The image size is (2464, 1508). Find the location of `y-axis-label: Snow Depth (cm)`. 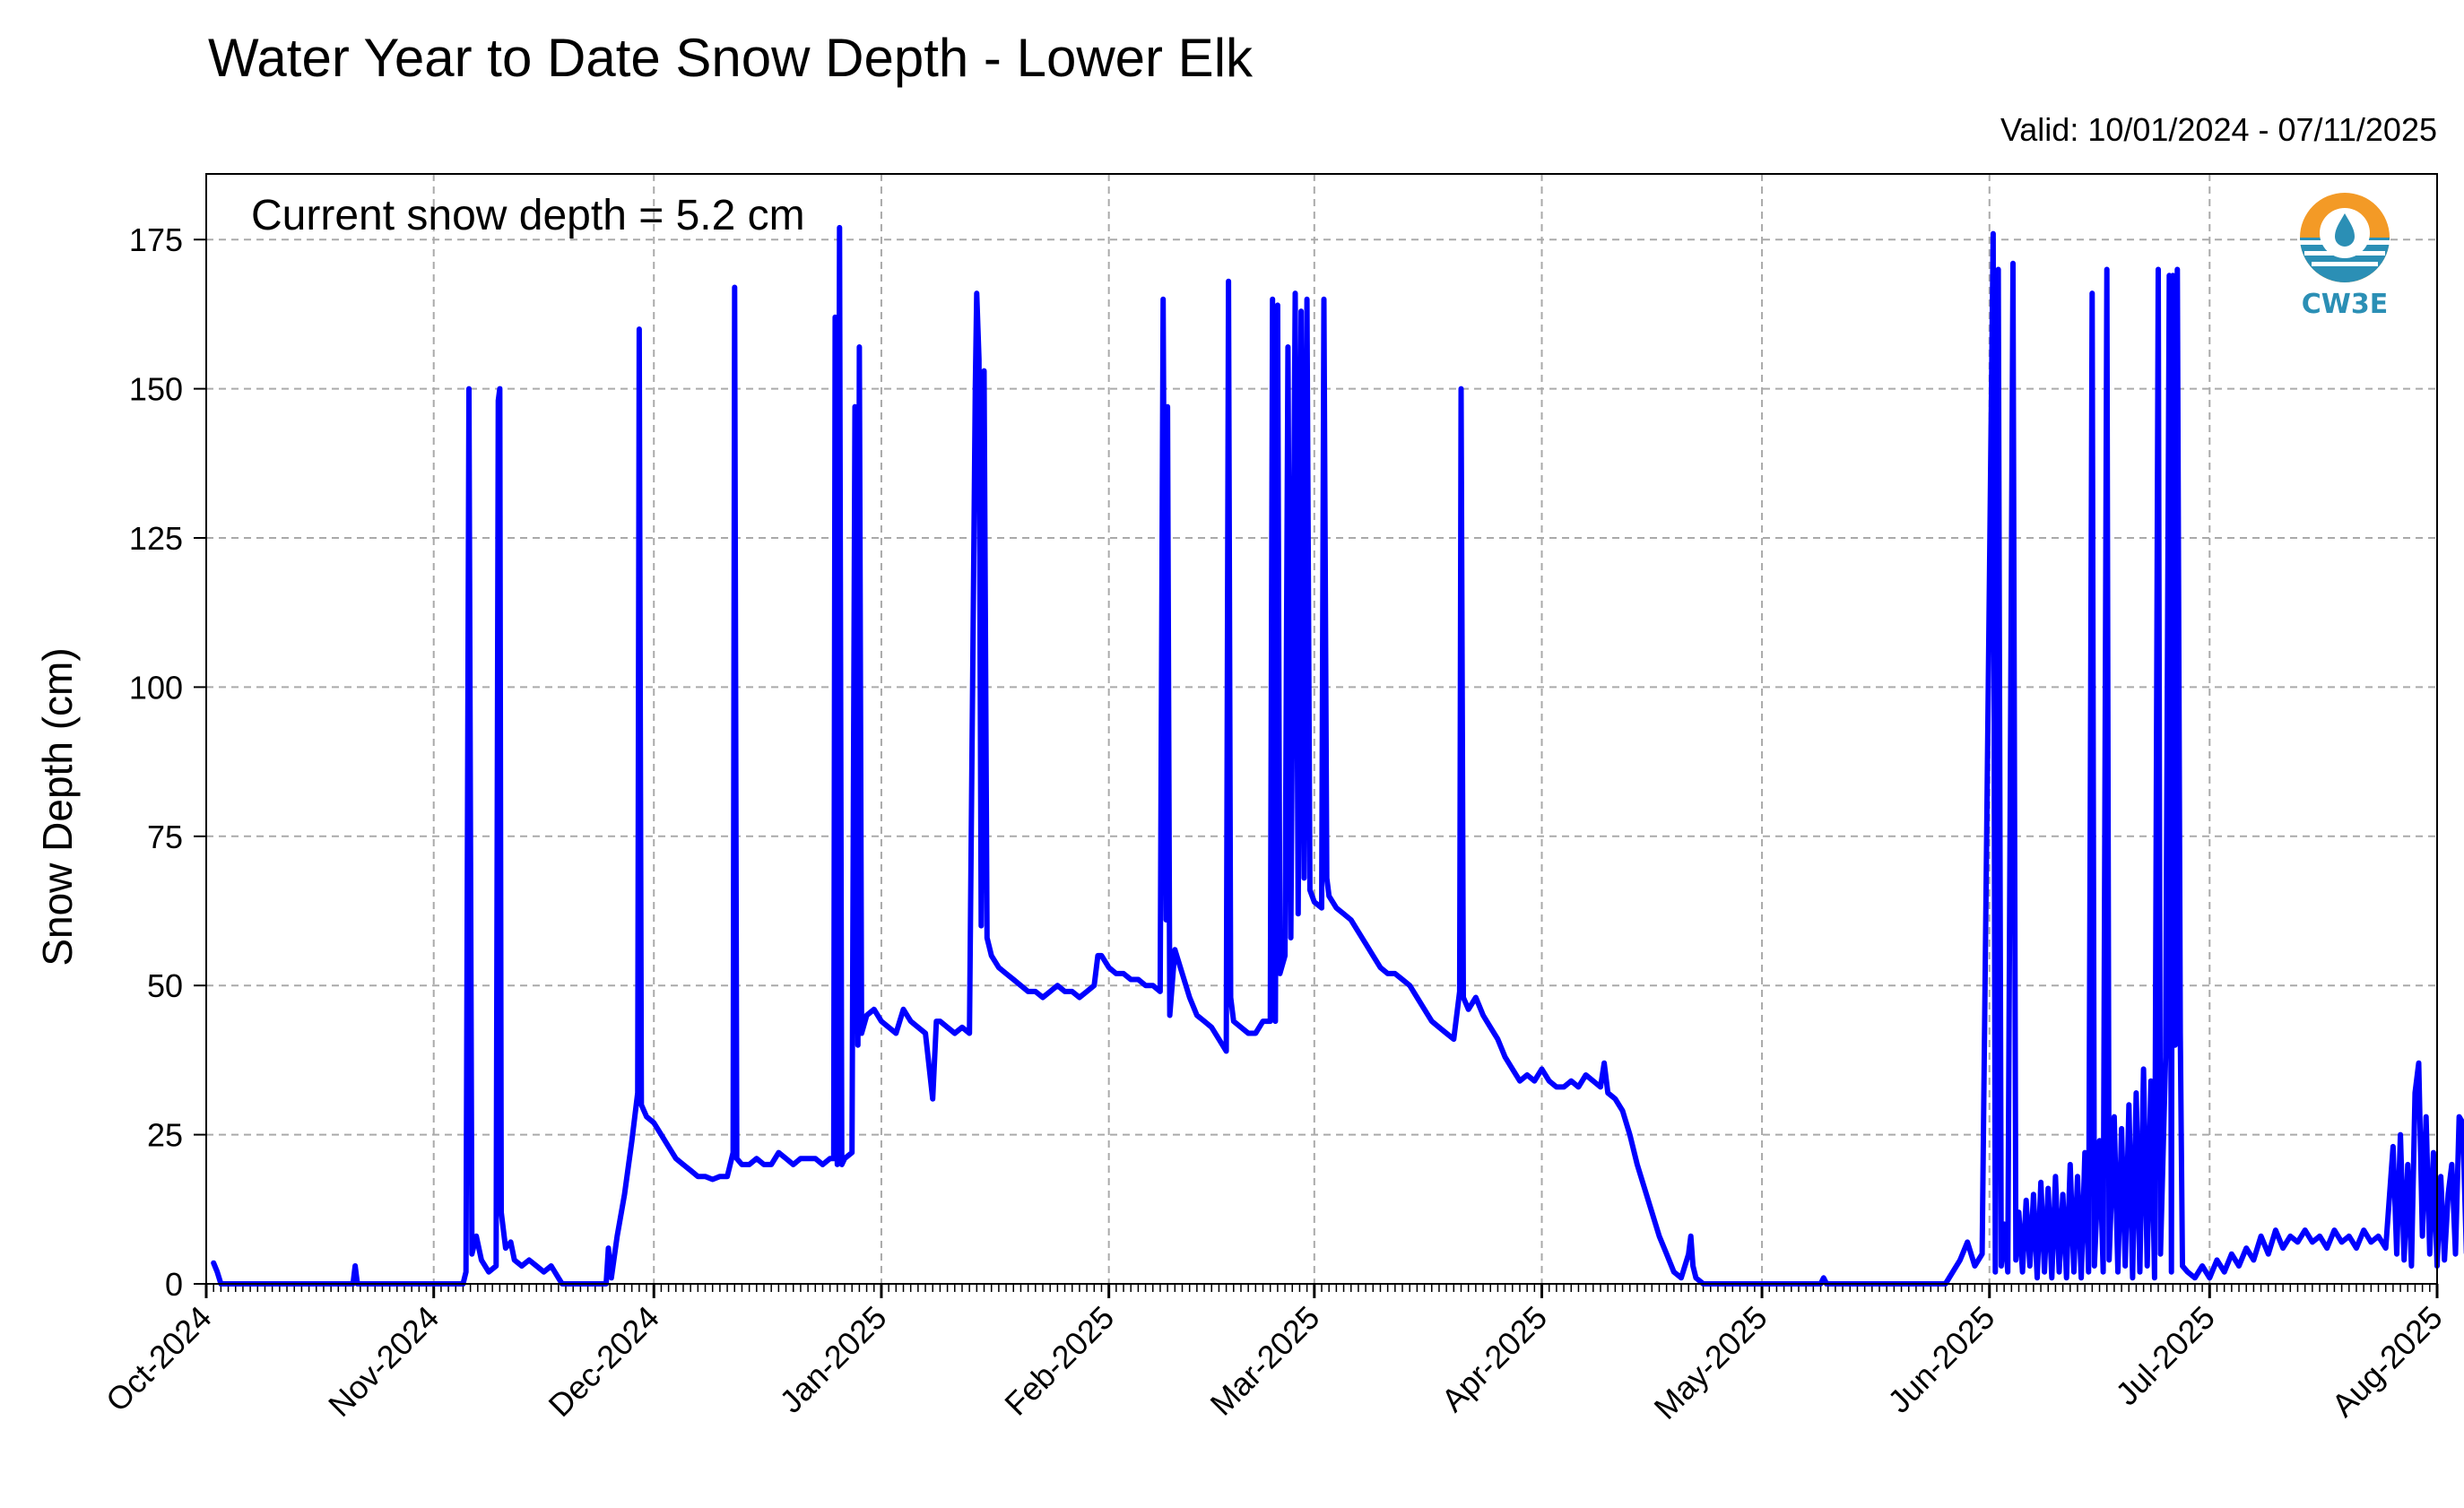

y-axis-label: Snow Depth (cm) is located at coordinates (57, 807).